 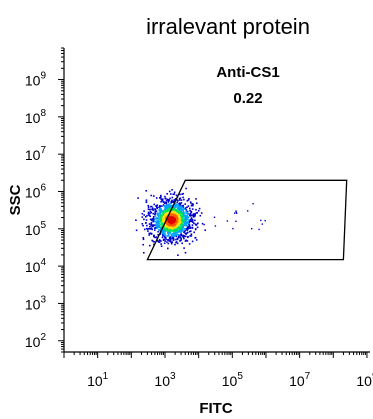 What do you see at coordinates (36, 229) in the screenshot?
I see `y-tick-label: 10⁵` at bounding box center [36, 229].